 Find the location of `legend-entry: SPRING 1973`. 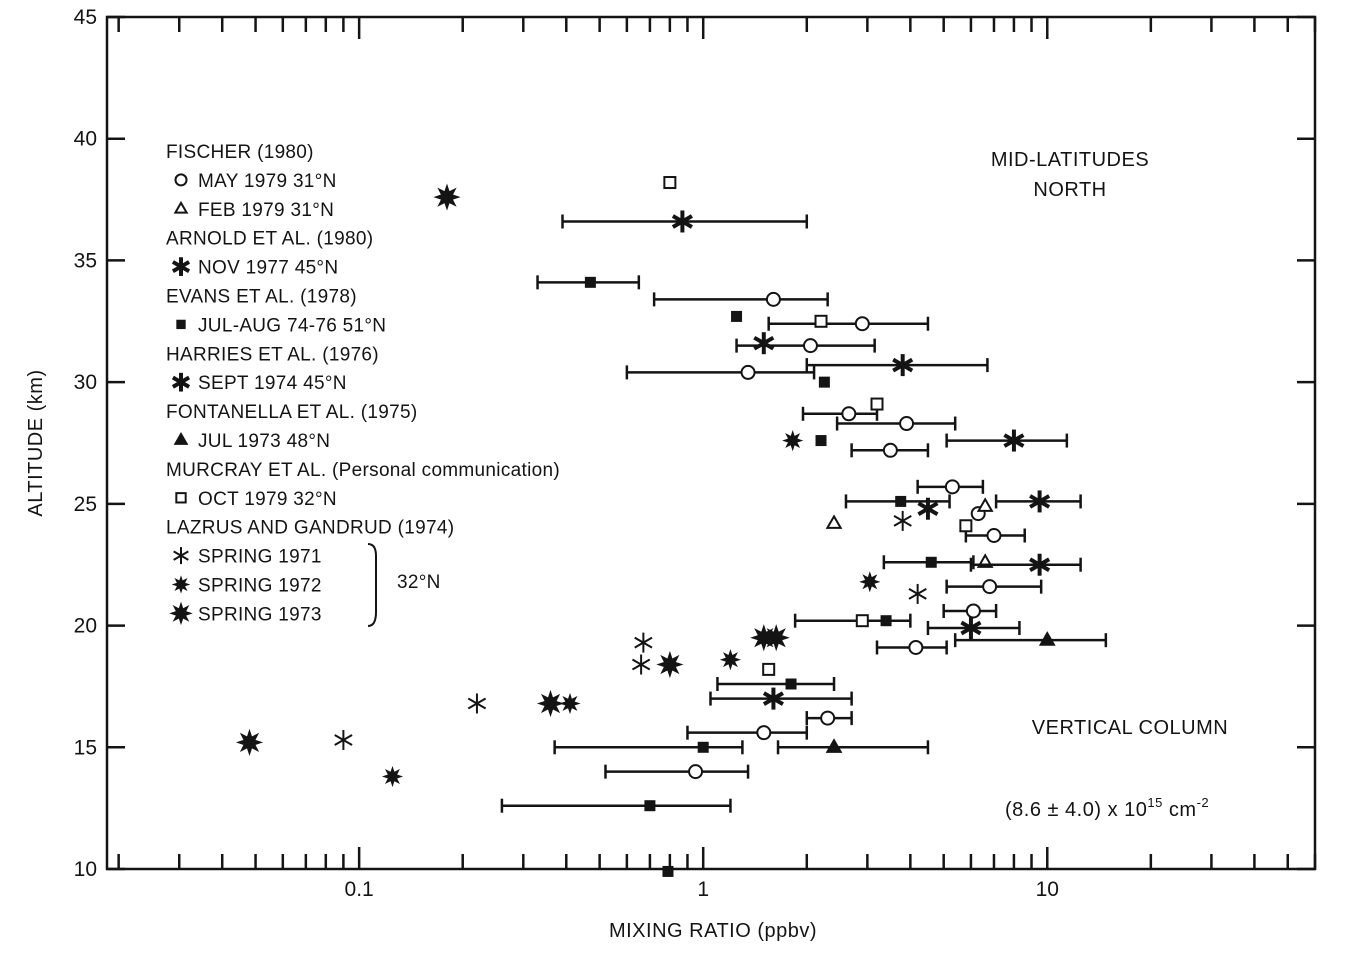

legend-entry: SPRING 1973 is located at coordinates (245, 613).